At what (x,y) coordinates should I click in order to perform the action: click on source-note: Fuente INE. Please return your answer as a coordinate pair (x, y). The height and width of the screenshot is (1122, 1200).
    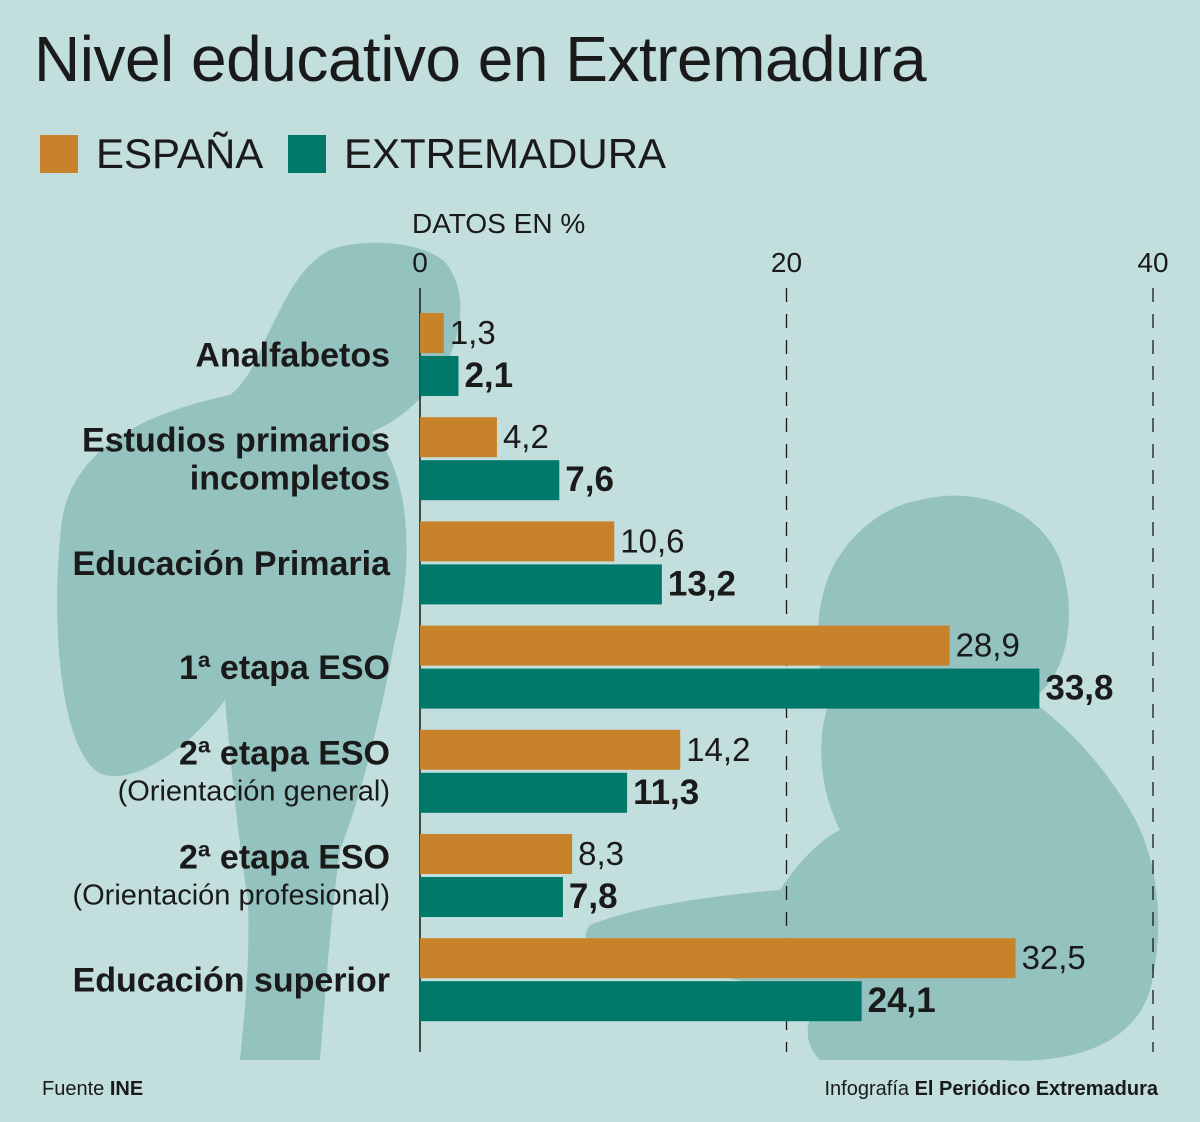
    Looking at the image, I should click on (92, 1089).